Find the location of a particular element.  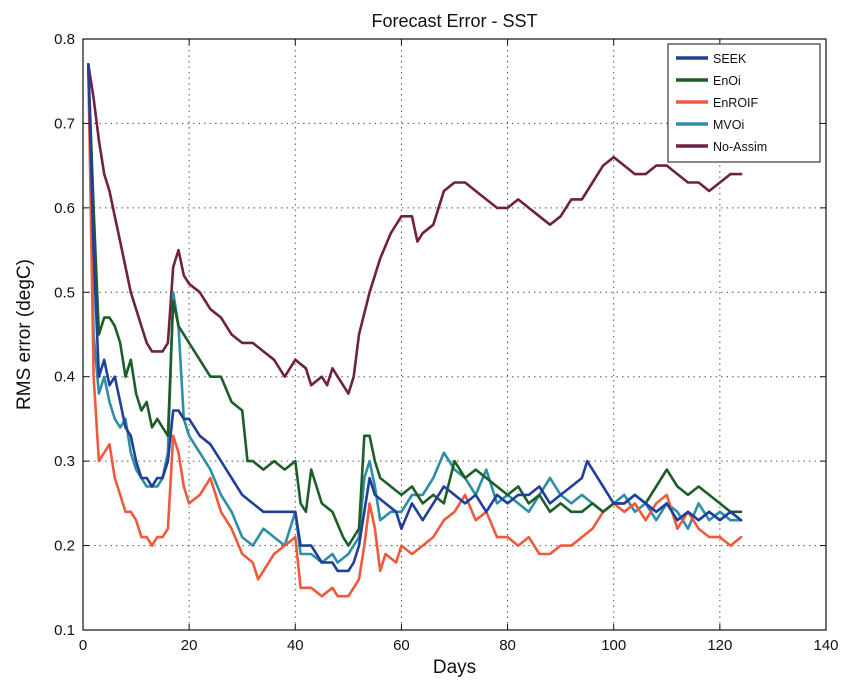

x-tick-label: 60 is located at coordinates (401, 645).